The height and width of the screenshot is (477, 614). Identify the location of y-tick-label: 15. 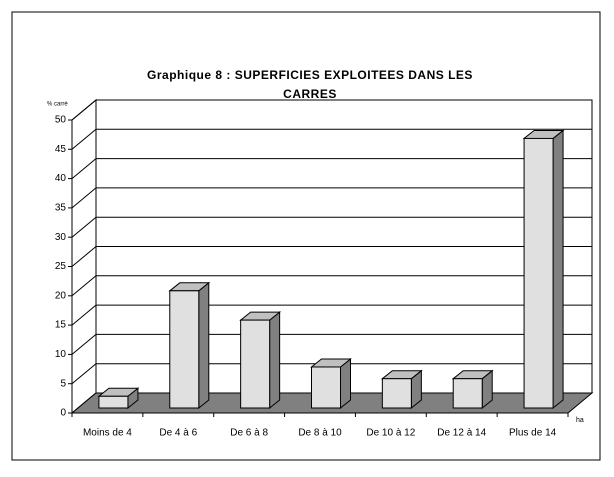
(61, 325).